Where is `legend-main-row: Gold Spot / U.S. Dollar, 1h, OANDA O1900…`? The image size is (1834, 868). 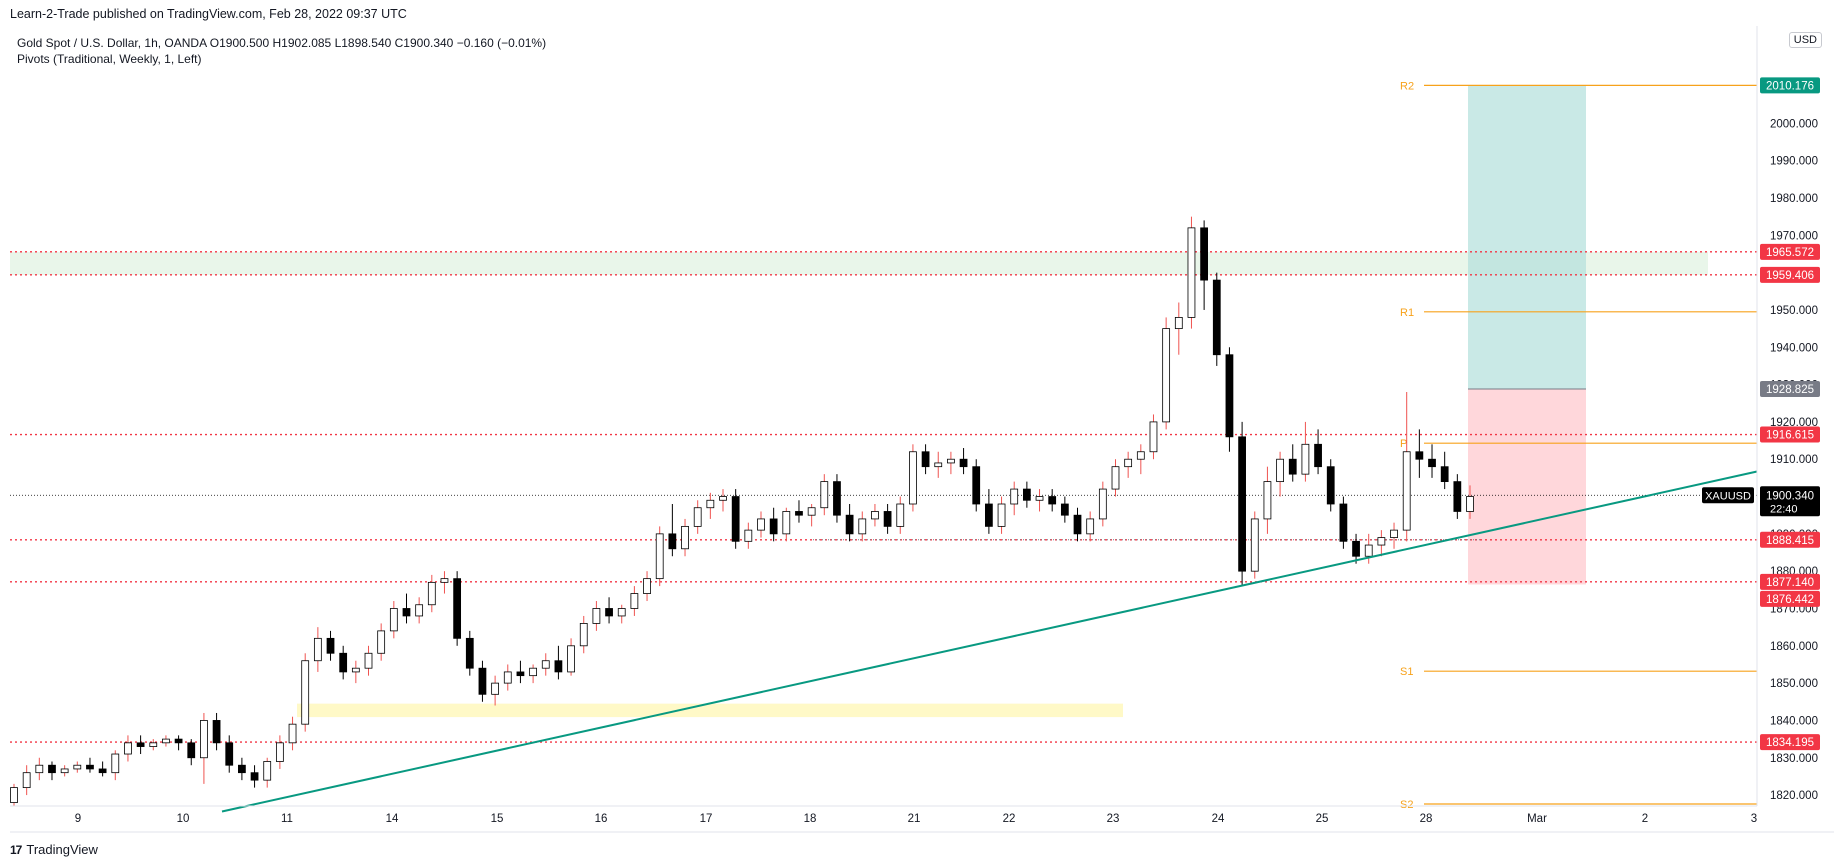
legend-main-row: Gold Spot / U.S. Dollar, 1h, OANDA O1900… is located at coordinates (281, 43).